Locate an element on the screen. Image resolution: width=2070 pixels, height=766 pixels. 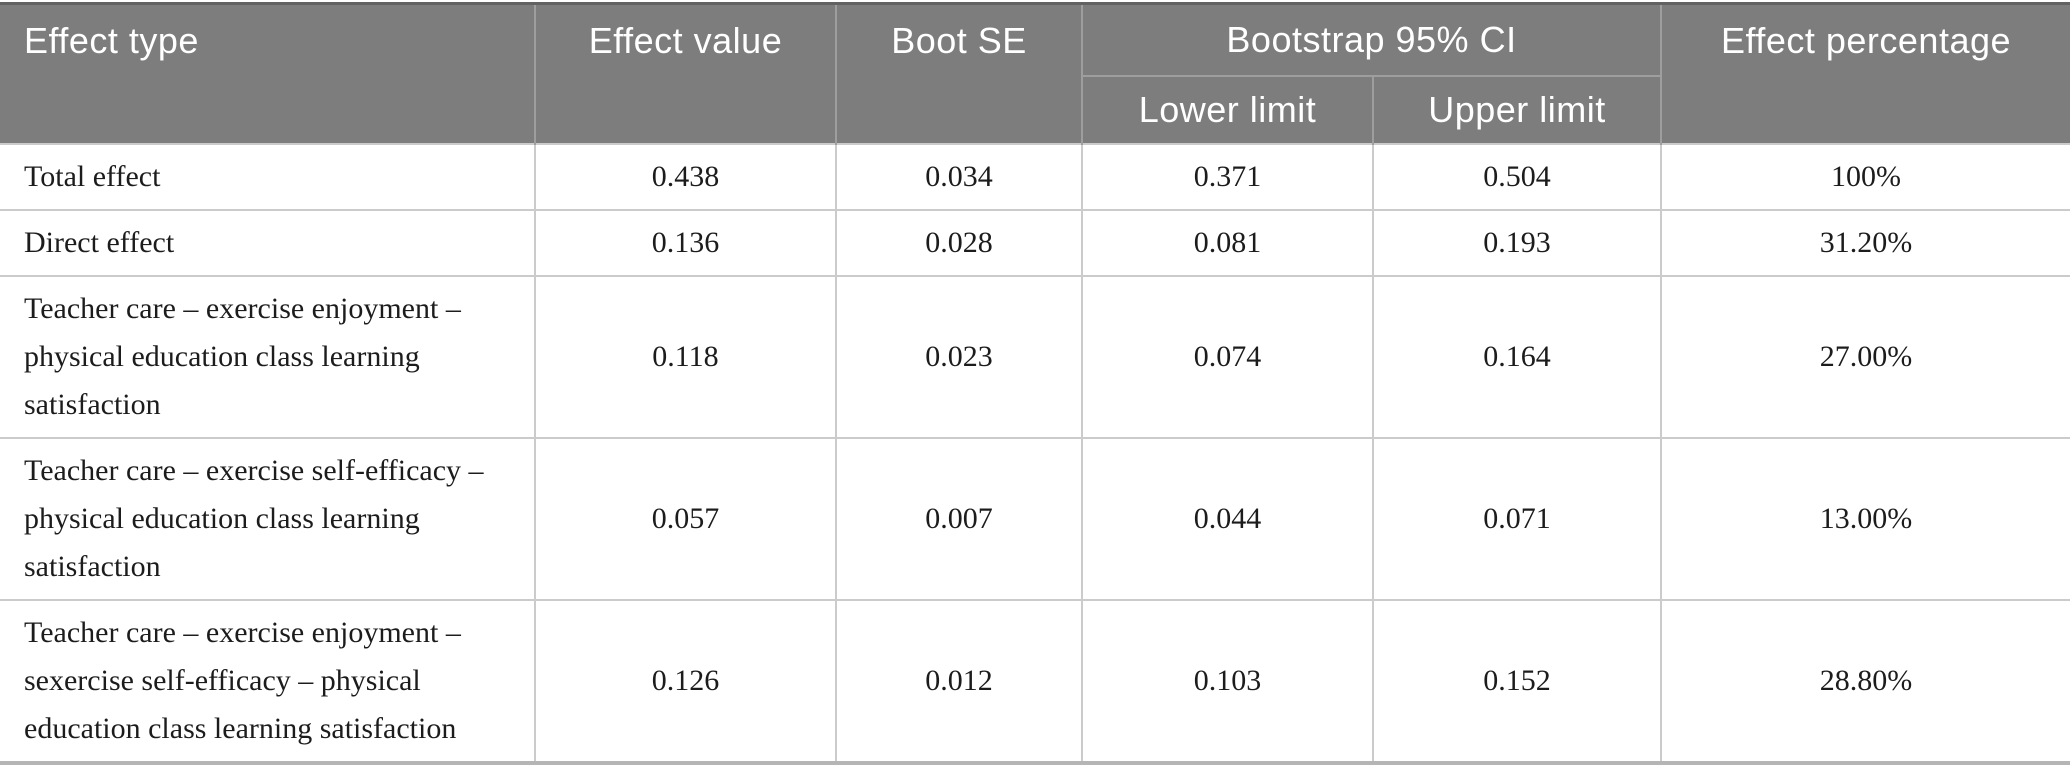
header-lower-limit: Lower limit is located at coordinates (1228, 109).